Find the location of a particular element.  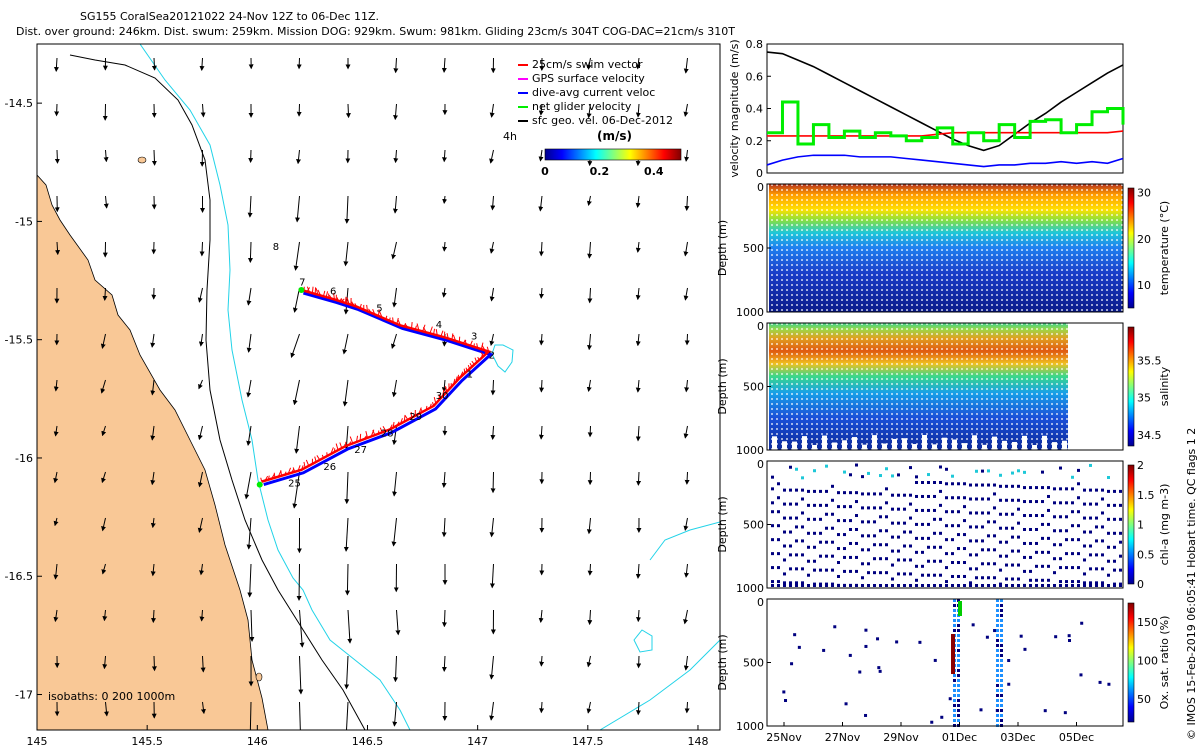

section-fill is located at coordinates (918, 386).